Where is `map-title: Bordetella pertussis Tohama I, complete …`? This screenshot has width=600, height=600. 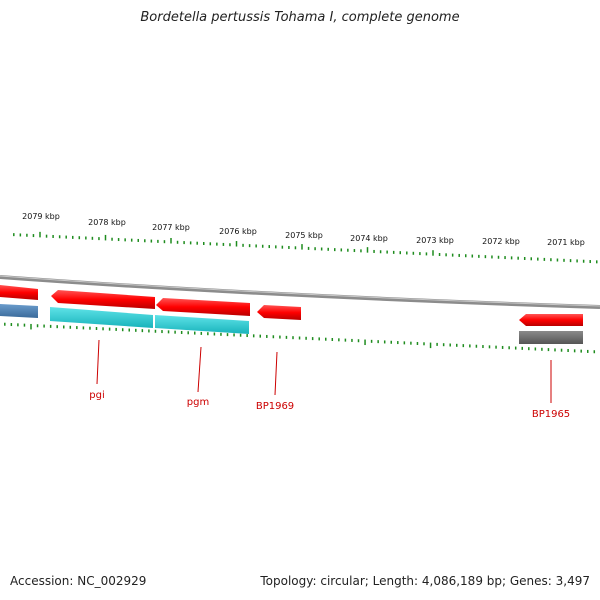 map-title: Bordetella pertussis Tohama I, complete … is located at coordinates (300, 17).